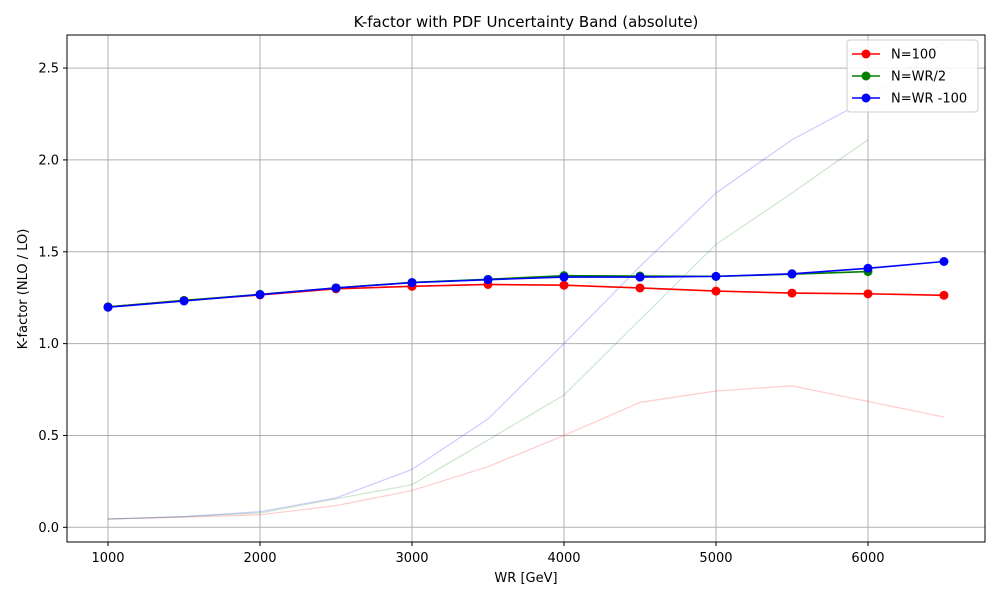 The width and height of the screenshot is (1000, 600). What do you see at coordinates (918, 77) in the screenshot?
I see `legend-label: N=WR/2` at bounding box center [918, 77].